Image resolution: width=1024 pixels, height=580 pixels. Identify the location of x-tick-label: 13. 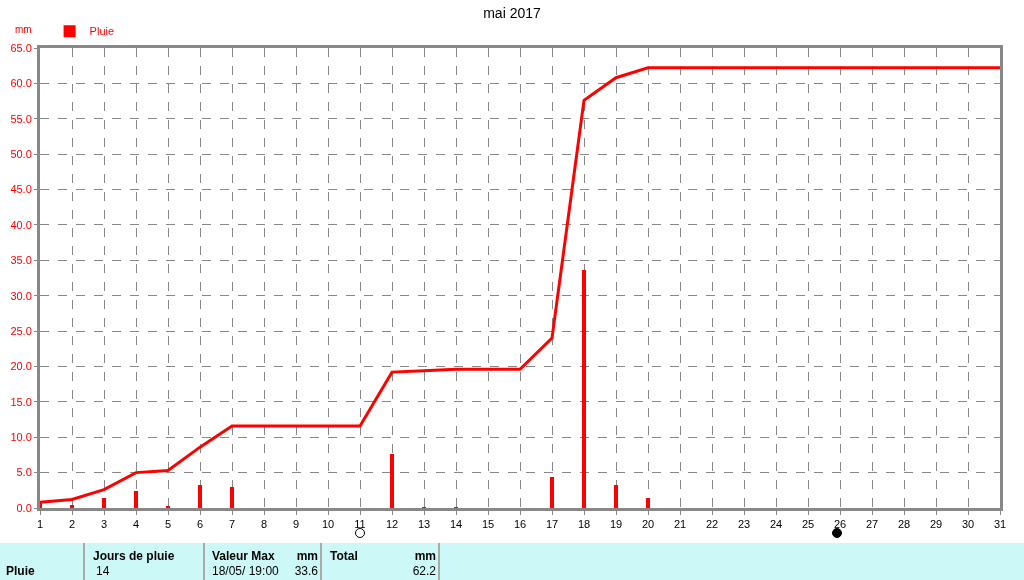
(424, 524).